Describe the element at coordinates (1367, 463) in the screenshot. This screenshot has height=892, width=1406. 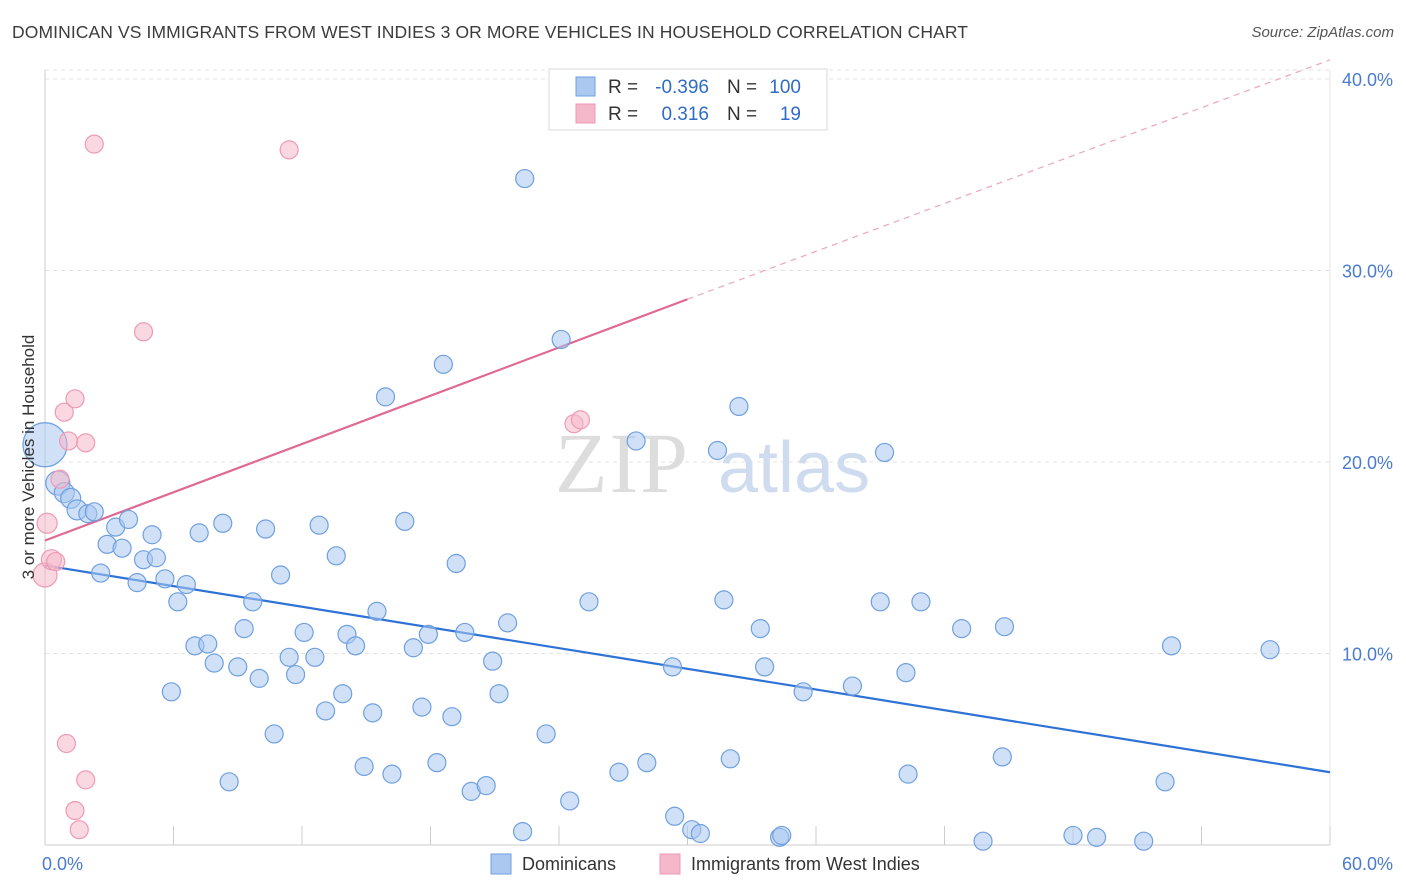
I see `y-tick-label-1: 20.0%` at that location.